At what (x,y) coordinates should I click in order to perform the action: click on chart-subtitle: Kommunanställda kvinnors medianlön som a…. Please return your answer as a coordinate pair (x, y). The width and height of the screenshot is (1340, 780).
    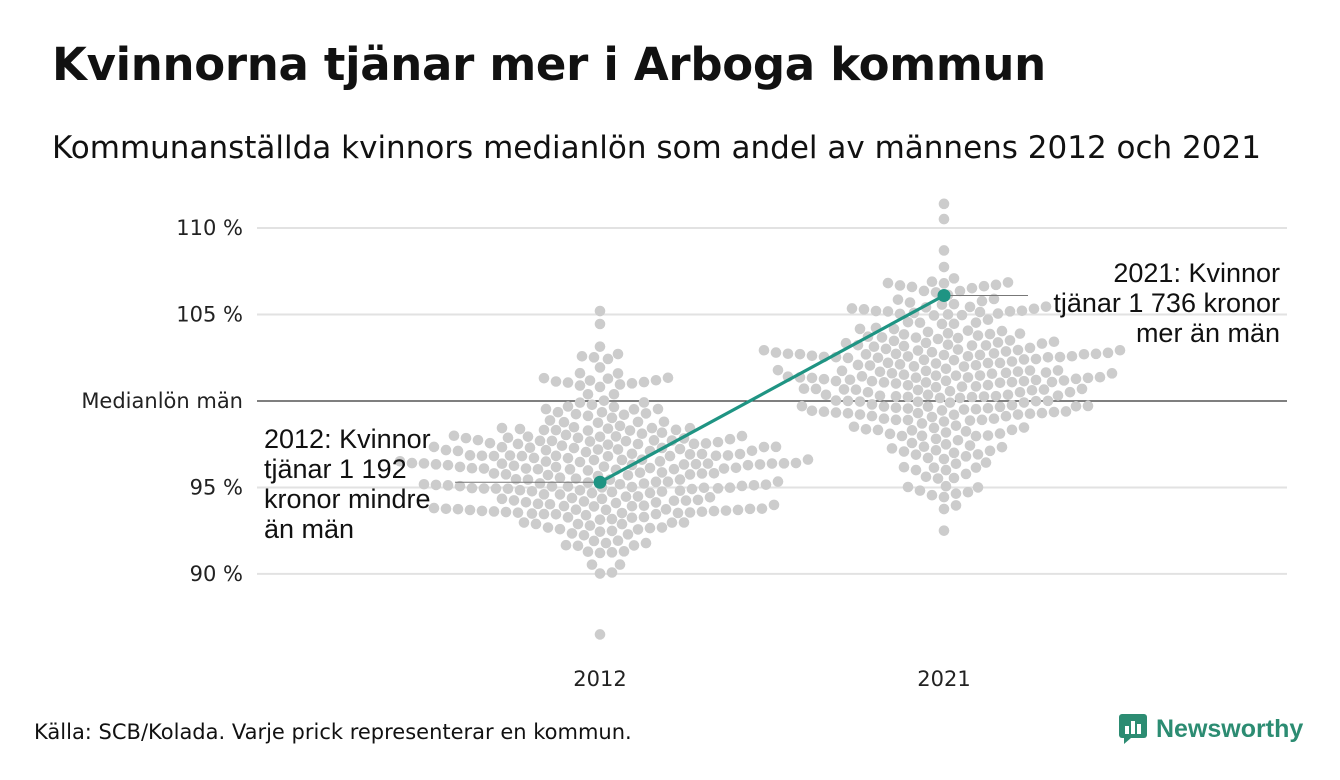
    Looking at the image, I should click on (656, 148).